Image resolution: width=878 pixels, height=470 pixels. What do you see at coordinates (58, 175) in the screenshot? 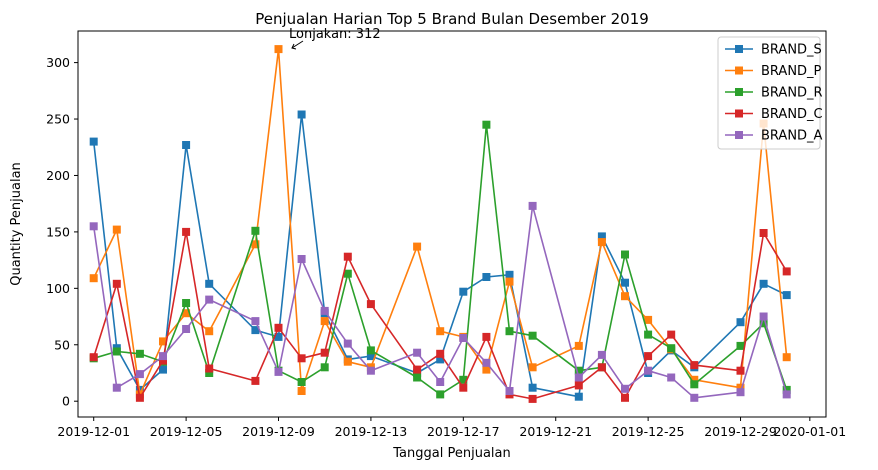
I see `y-tick-label: 200` at bounding box center [58, 175].